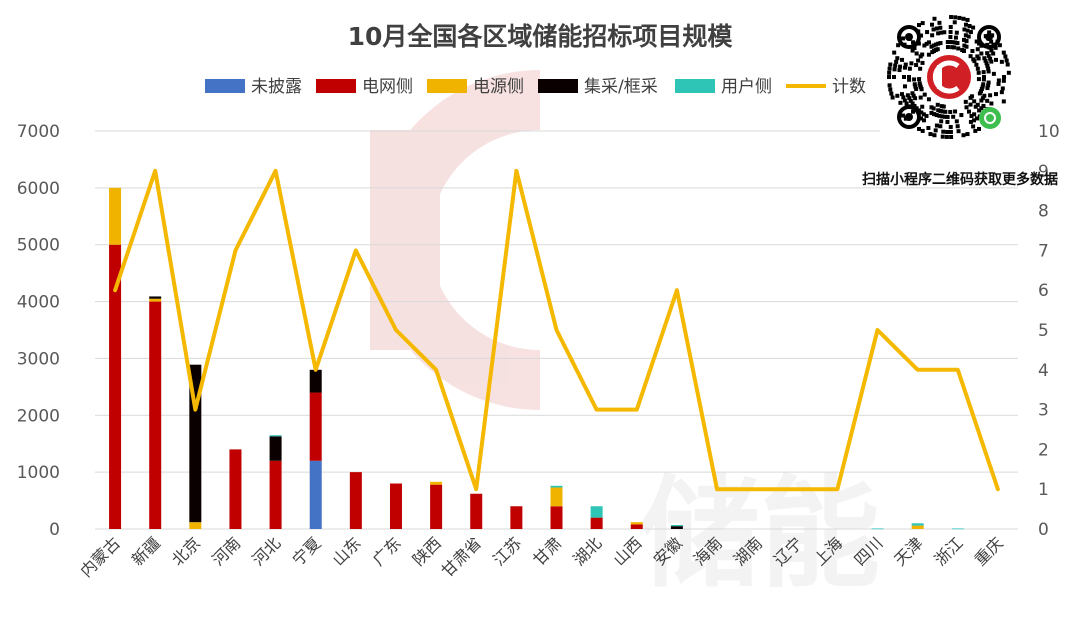  I want to click on qr-code, so click(949, 77).